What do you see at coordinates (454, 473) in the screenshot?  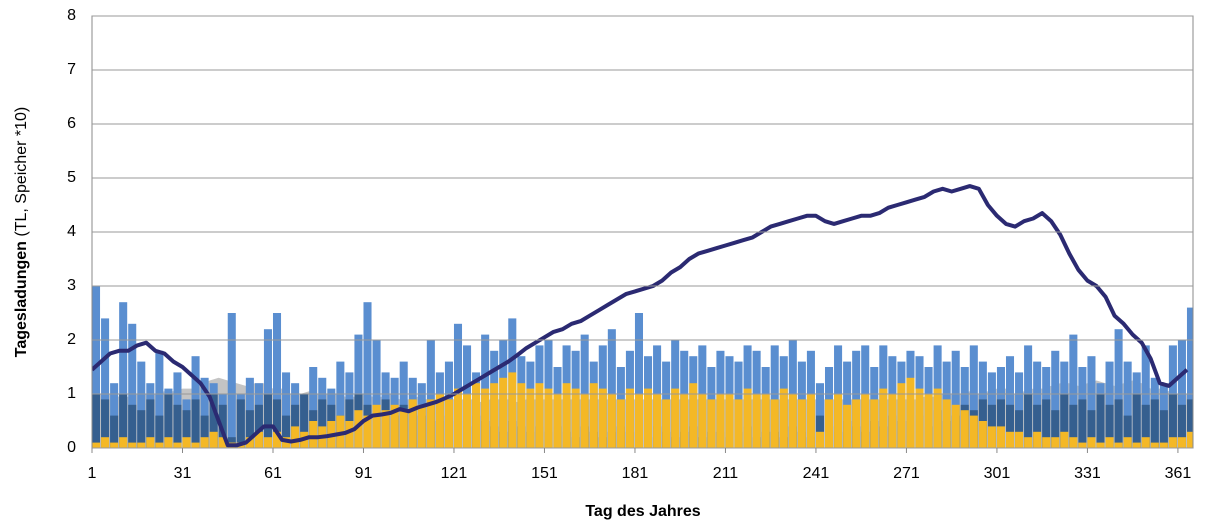 I see `x-tick-label: 121` at bounding box center [454, 473].